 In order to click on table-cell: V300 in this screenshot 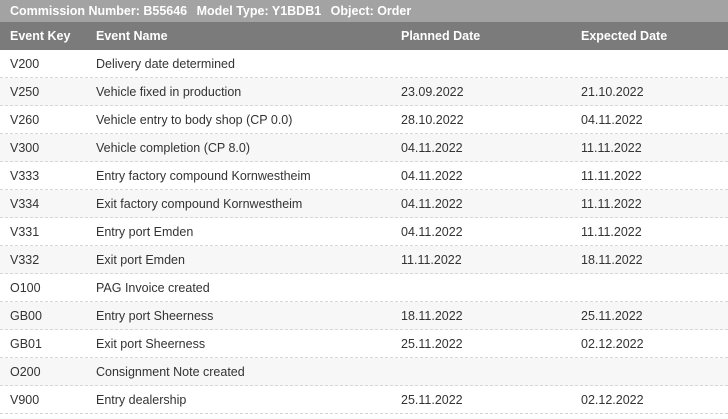, I will do `click(25, 148)`.